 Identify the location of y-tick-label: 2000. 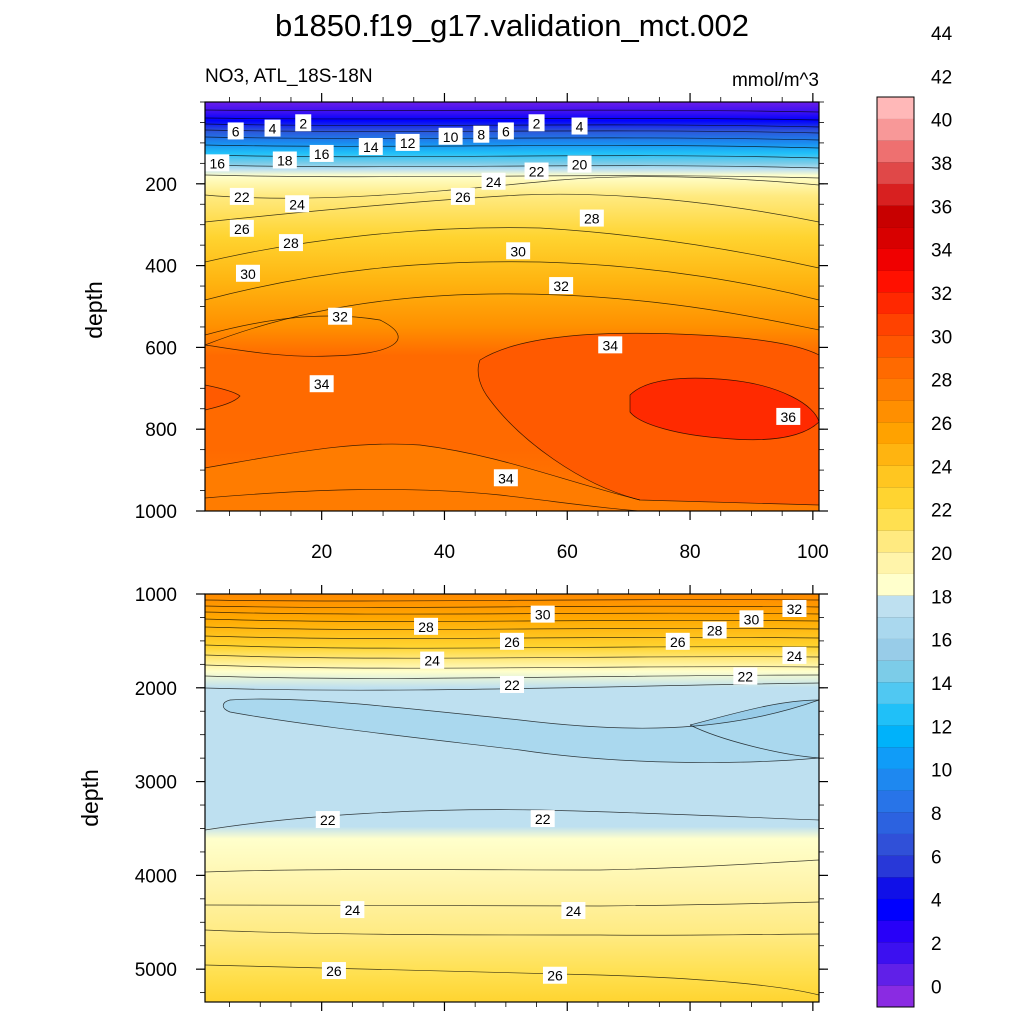
(156, 689).